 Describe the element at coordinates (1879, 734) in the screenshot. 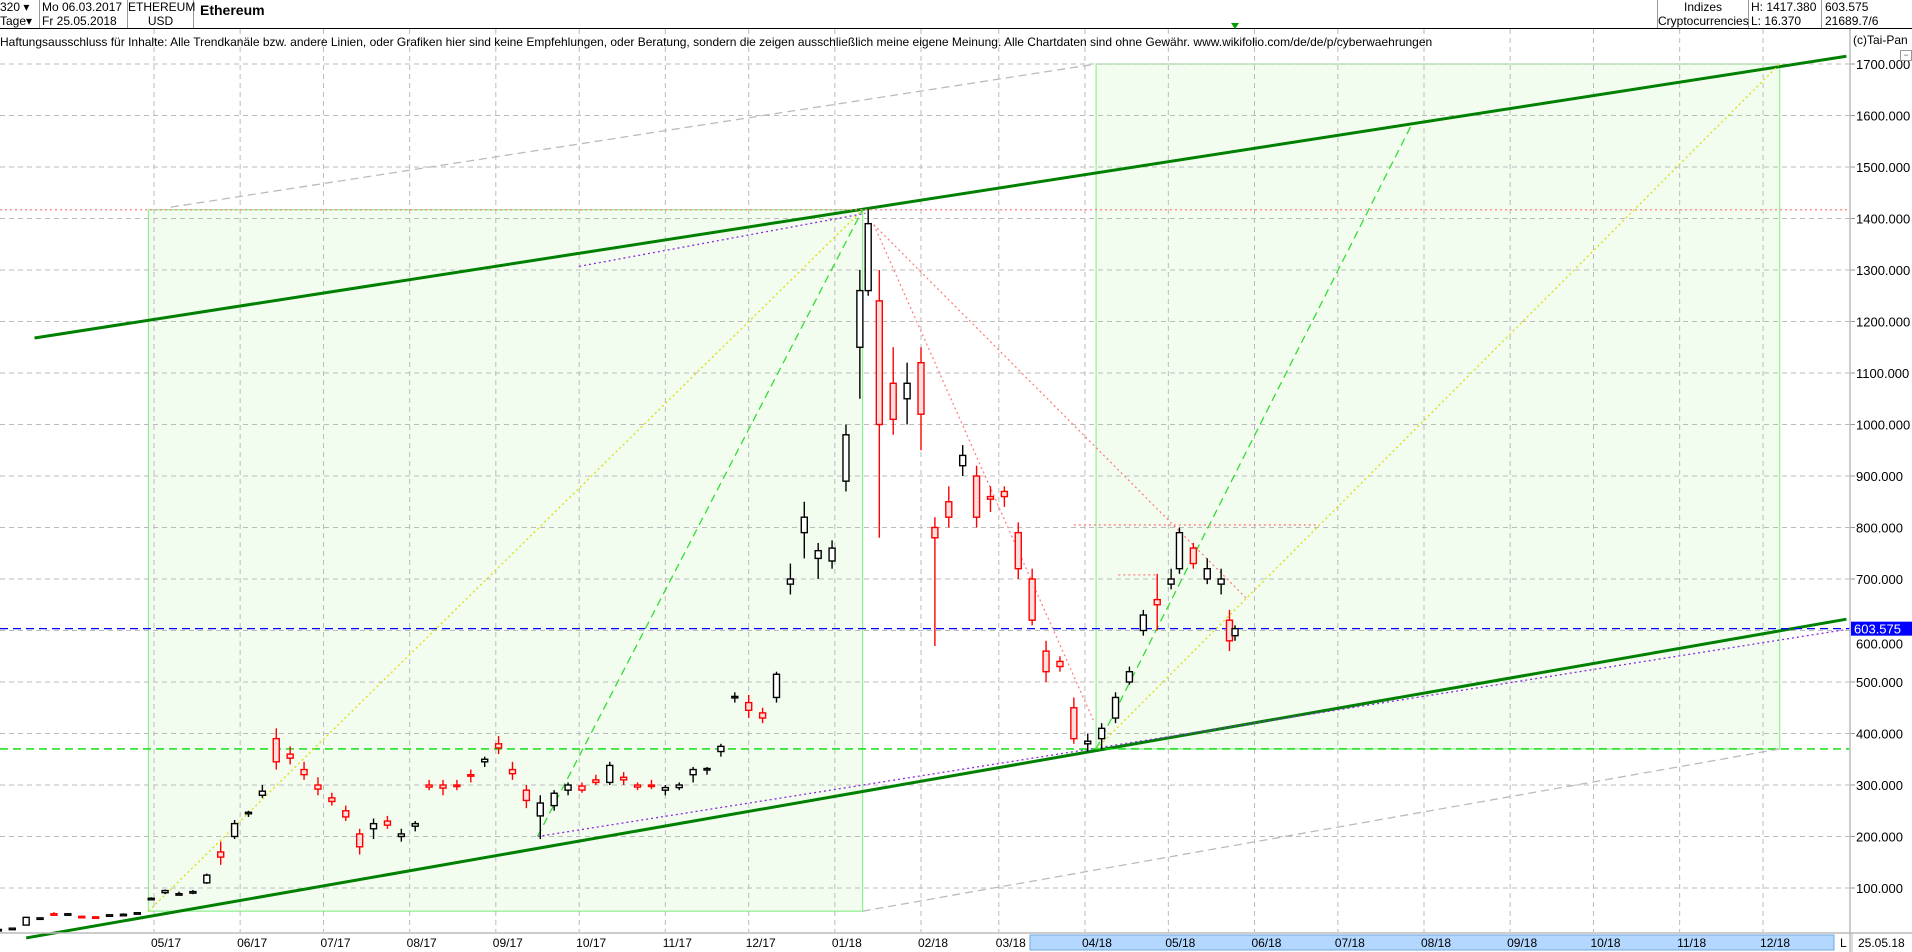

I see `y-tick-label: 400.000` at that location.